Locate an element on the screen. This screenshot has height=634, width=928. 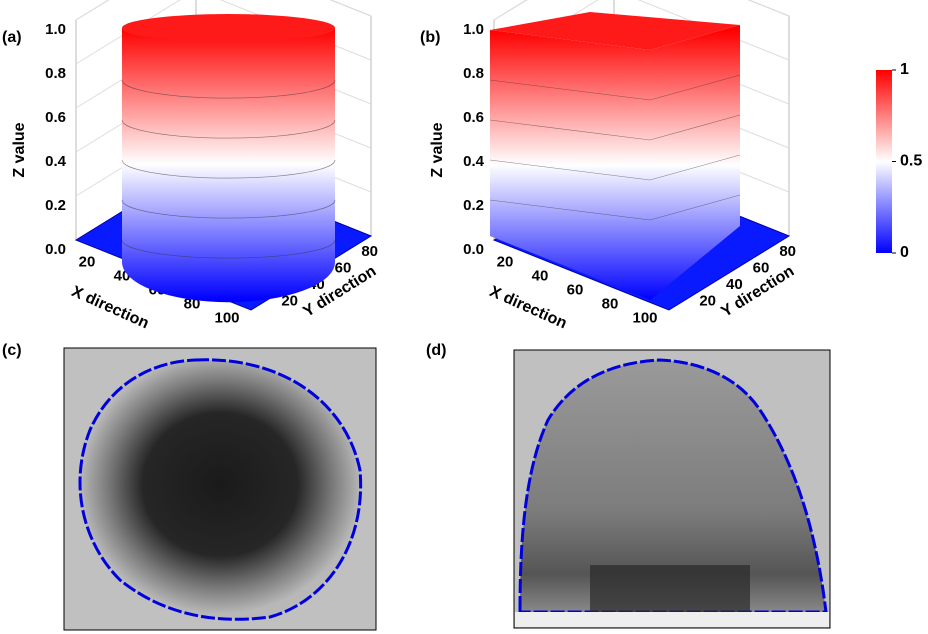
y-tick-label: 40 is located at coordinates (734, 284).